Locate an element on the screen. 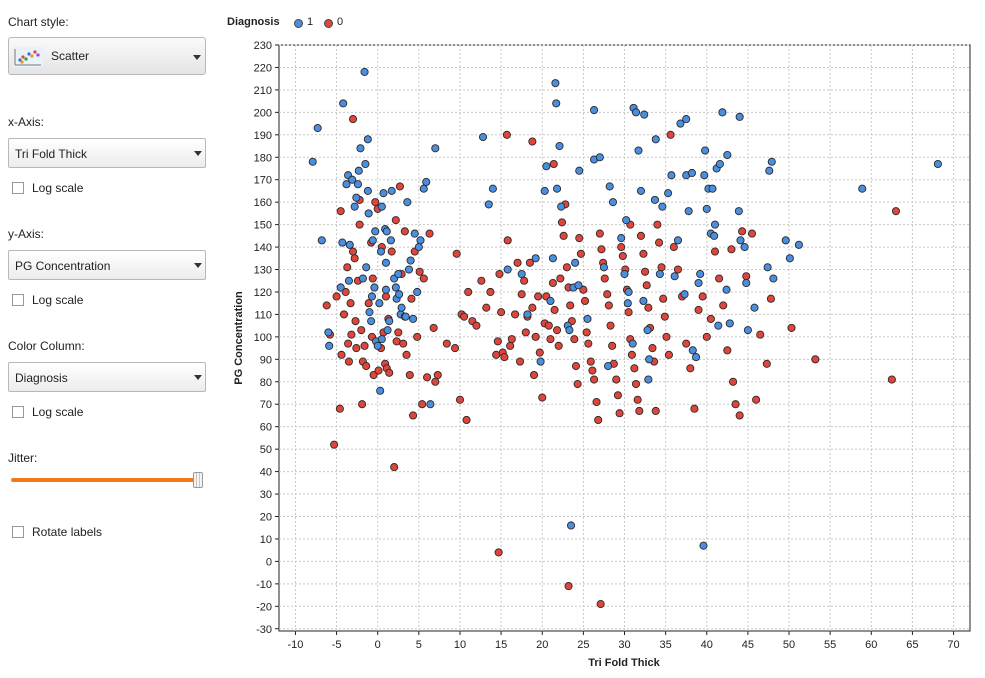 The image size is (985, 678). x-axis-select: Tri Fold Thick is located at coordinates (107, 153).